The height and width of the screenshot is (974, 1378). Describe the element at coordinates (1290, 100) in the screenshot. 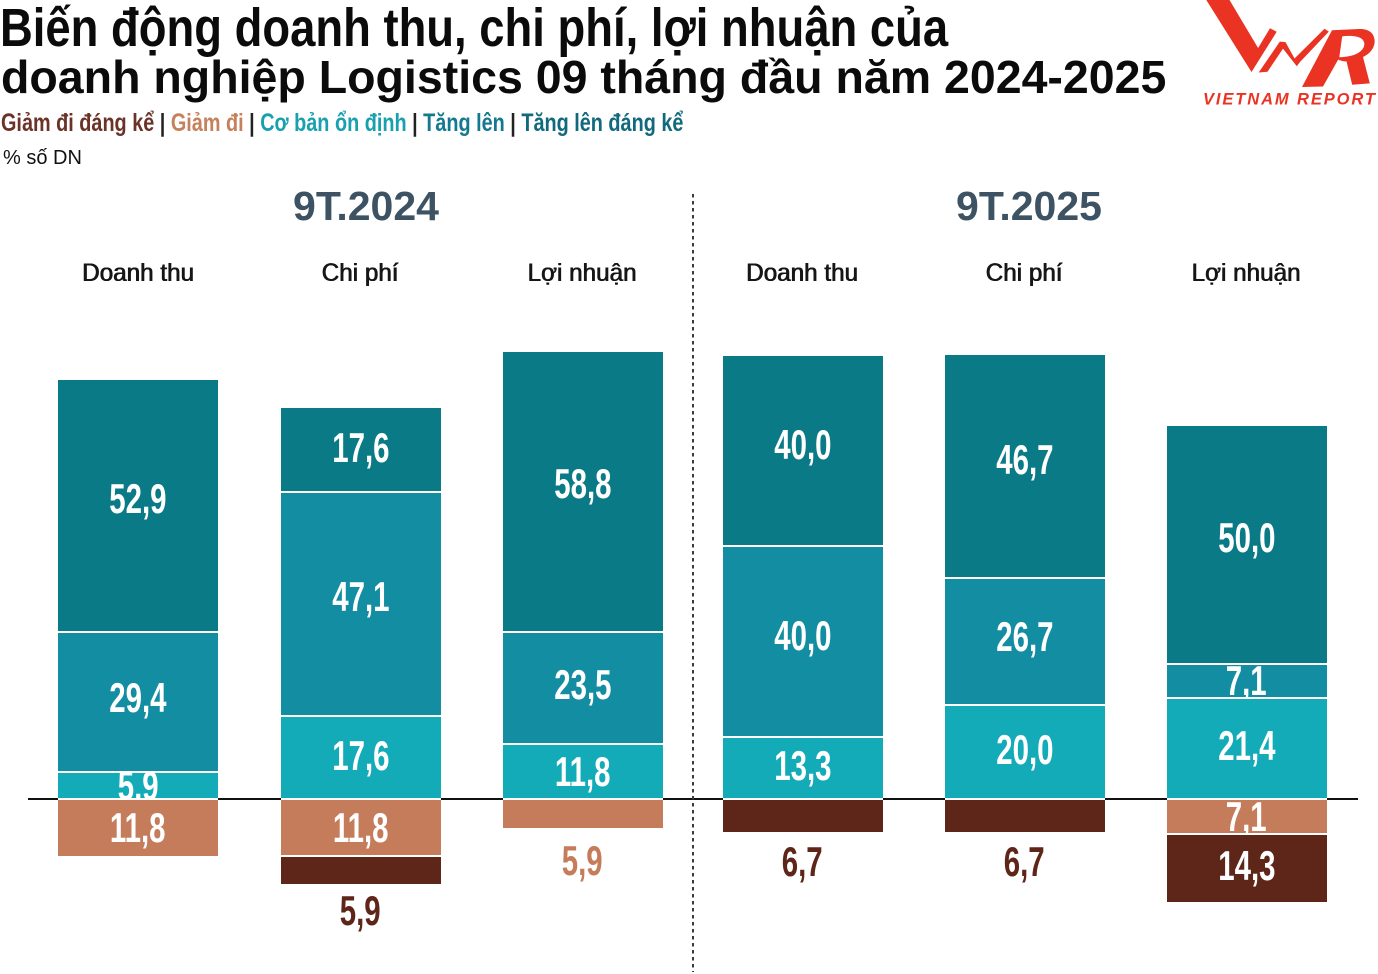

I see `svg-text: VIETNAM REPORT` at that location.